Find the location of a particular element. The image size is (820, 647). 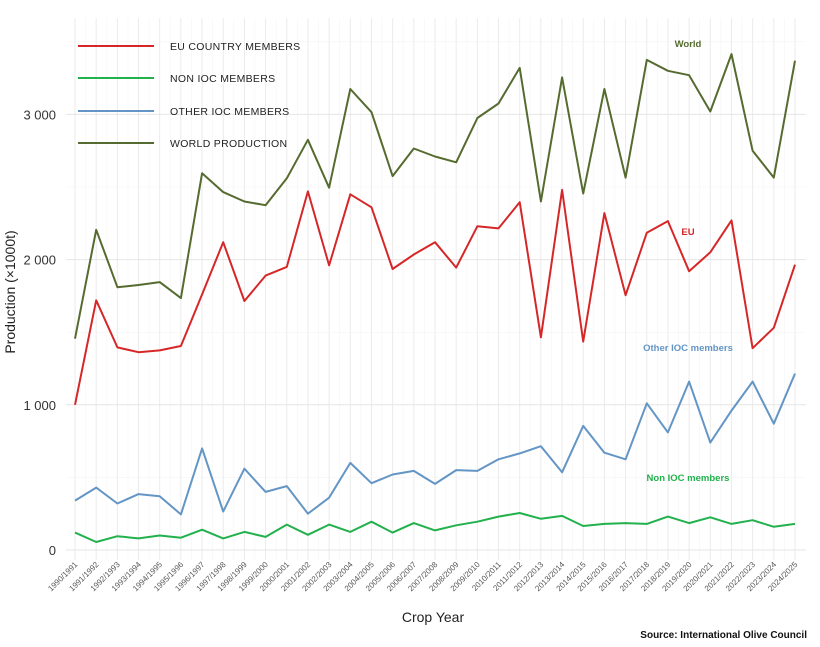

legend-label-world: WORLD PRODUCTION is located at coordinates (228, 144).